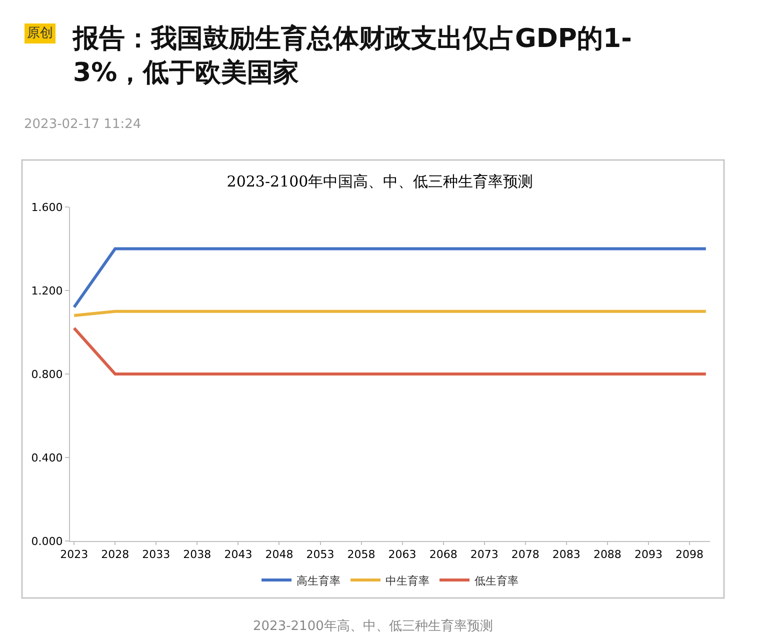 Image resolution: width=758 pixels, height=644 pixels. I want to click on y-tick-label: 1.200, so click(47, 291).